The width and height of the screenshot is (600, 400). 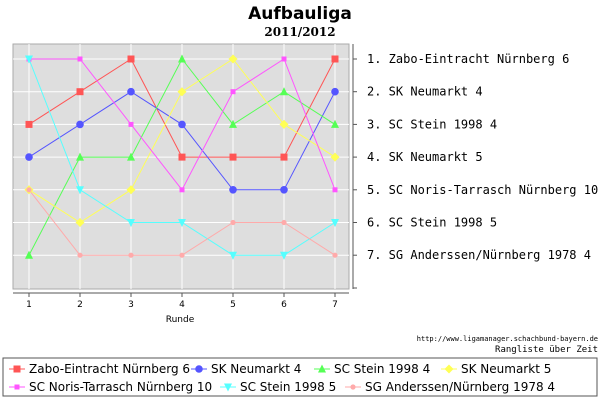 I want to click on x-tick-label: 2, so click(x=80, y=305).